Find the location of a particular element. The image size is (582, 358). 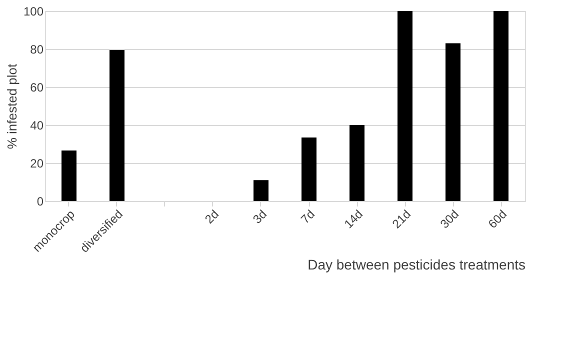

x-axis-title: Day between pesticides treatments is located at coordinates (417, 264).